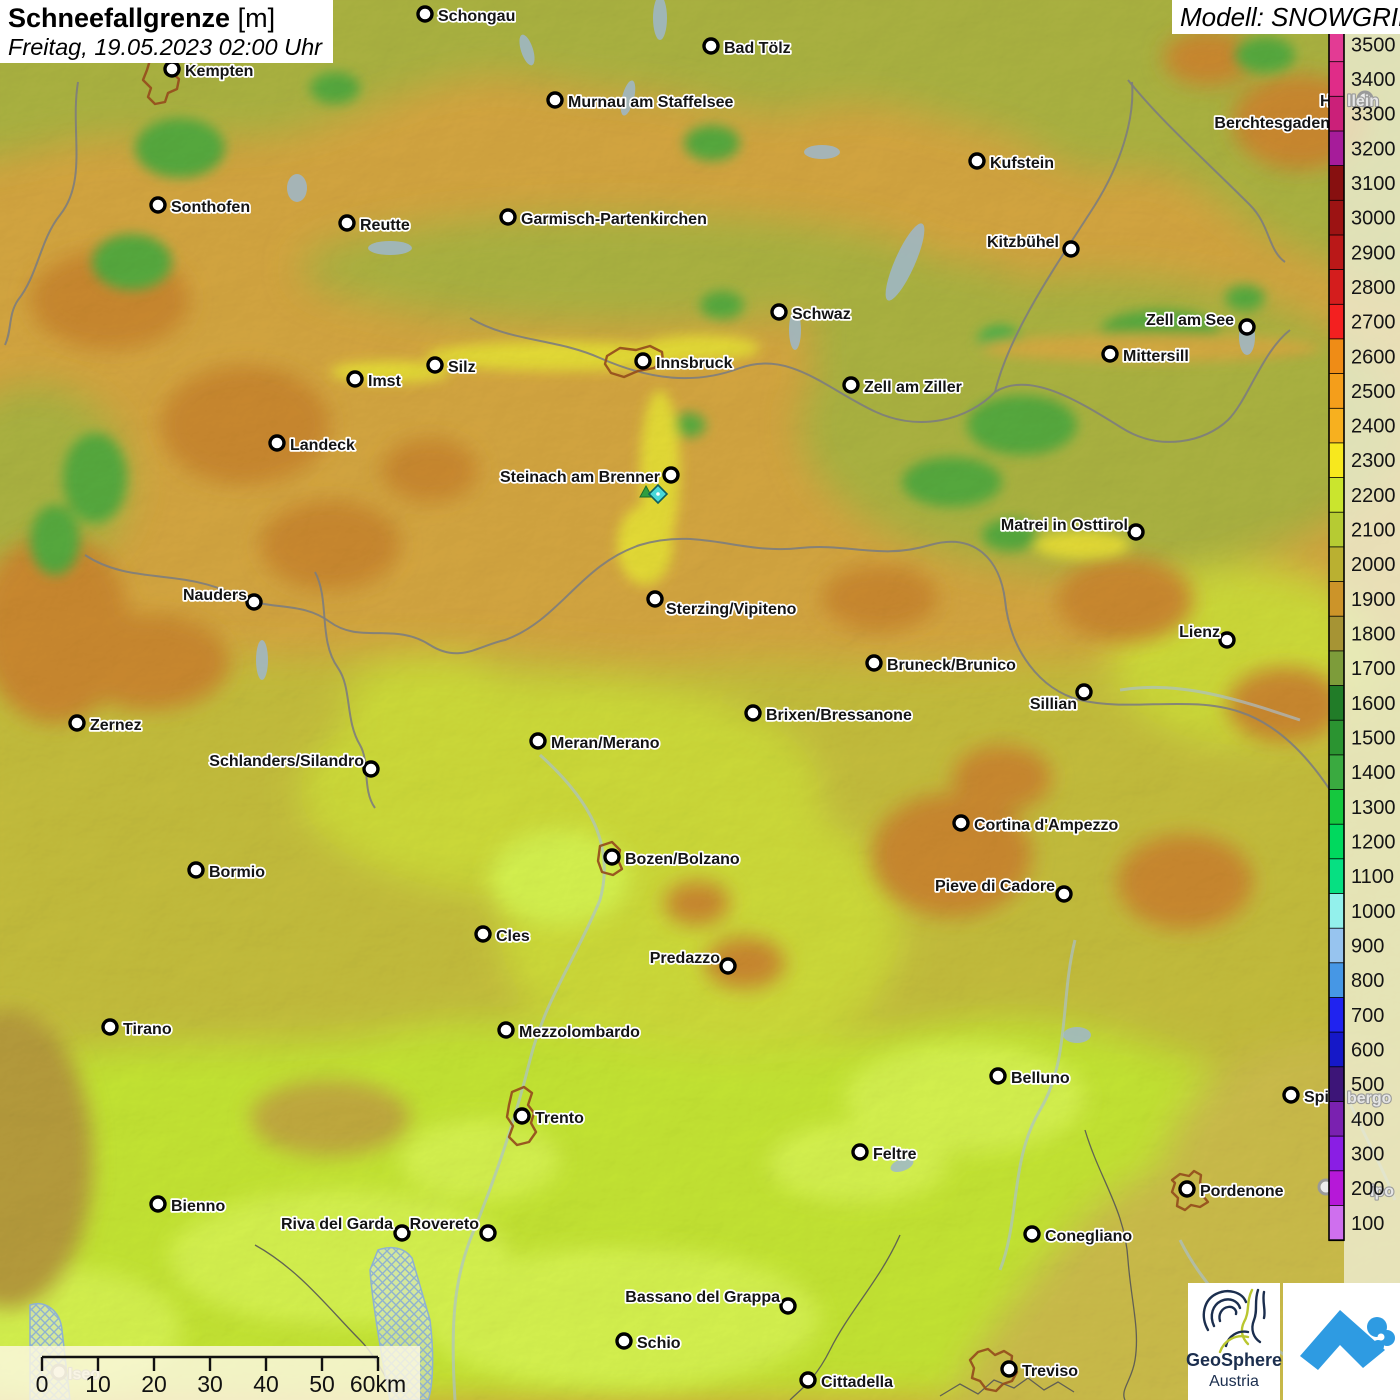 The height and width of the screenshot is (1400, 1400). What do you see at coordinates (1003, 889) in the screenshot?
I see `city: Pieve di Cadore` at bounding box center [1003, 889].